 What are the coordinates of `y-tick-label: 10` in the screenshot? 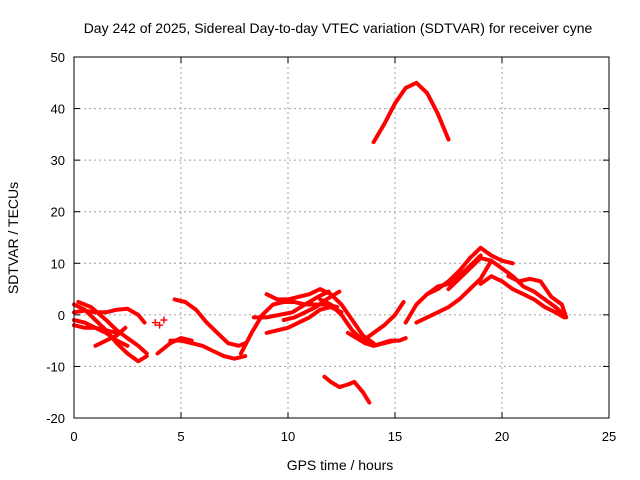 It's located at (58, 263).